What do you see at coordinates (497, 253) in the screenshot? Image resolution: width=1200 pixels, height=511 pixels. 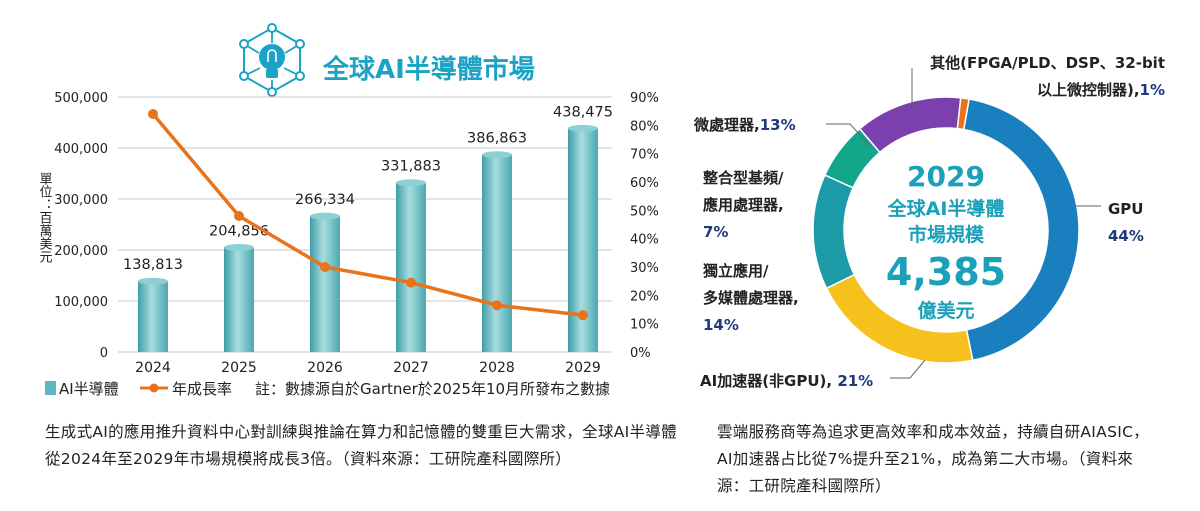 I see `bar-2028` at bounding box center [497, 253].